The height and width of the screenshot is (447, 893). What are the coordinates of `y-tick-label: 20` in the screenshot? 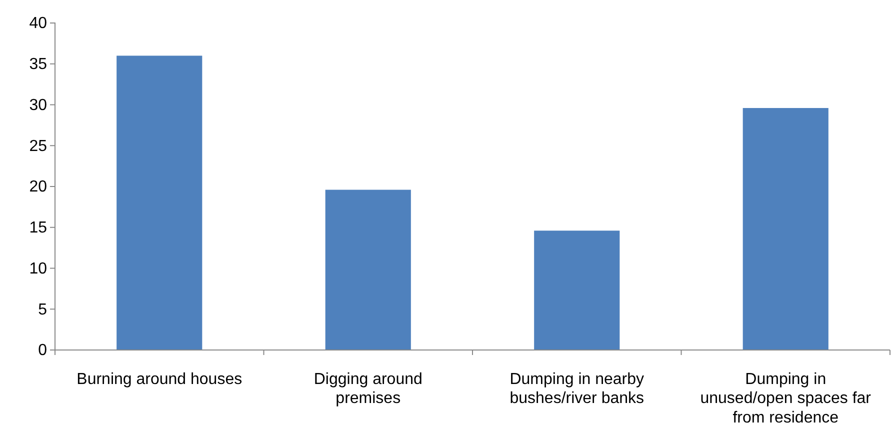 It's located at (38, 187).